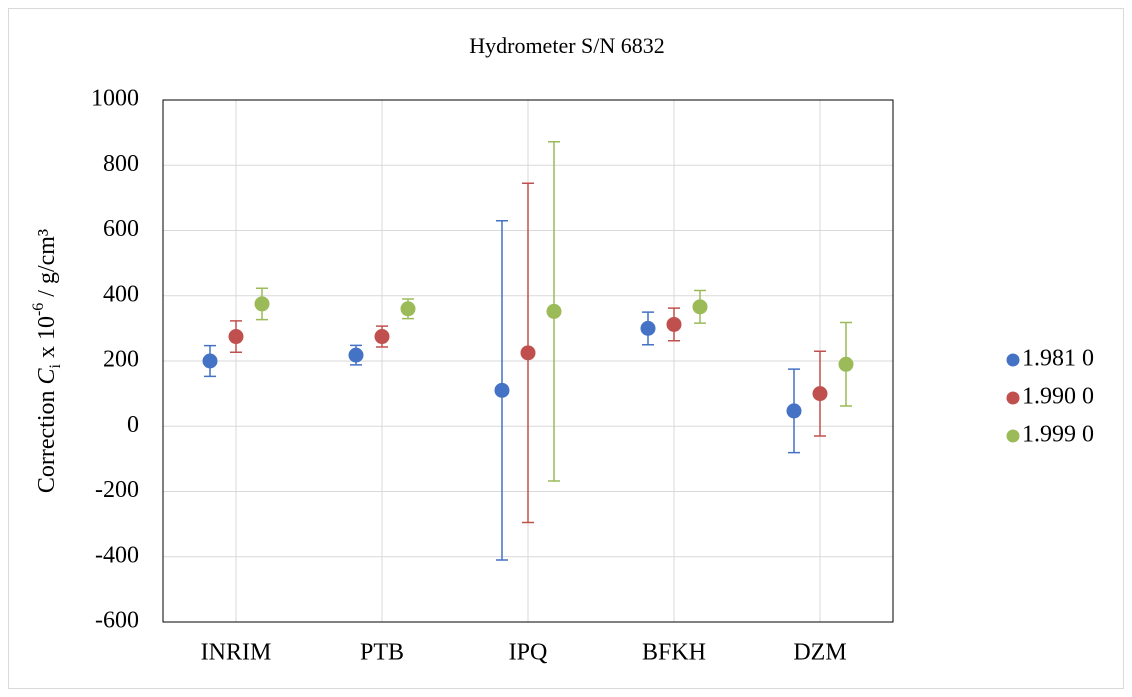  Describe the element at coordinates (47, 266) in the screenshot. I see `y-axis-label-part: / g/cm³` at that location.